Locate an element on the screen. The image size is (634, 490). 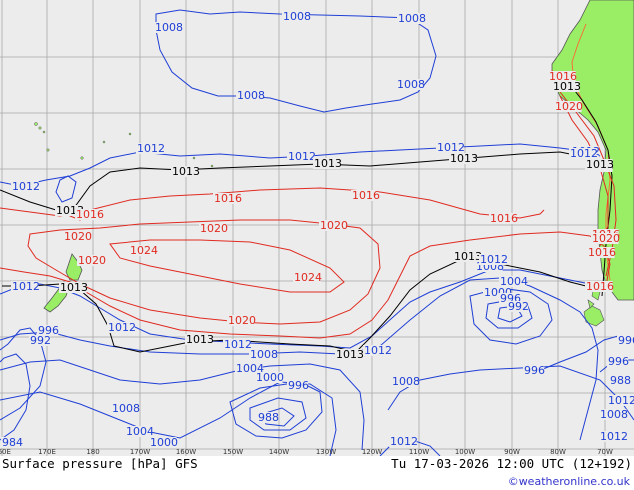
longitude-tick-label: 120W is located at coordinates (372, 452).